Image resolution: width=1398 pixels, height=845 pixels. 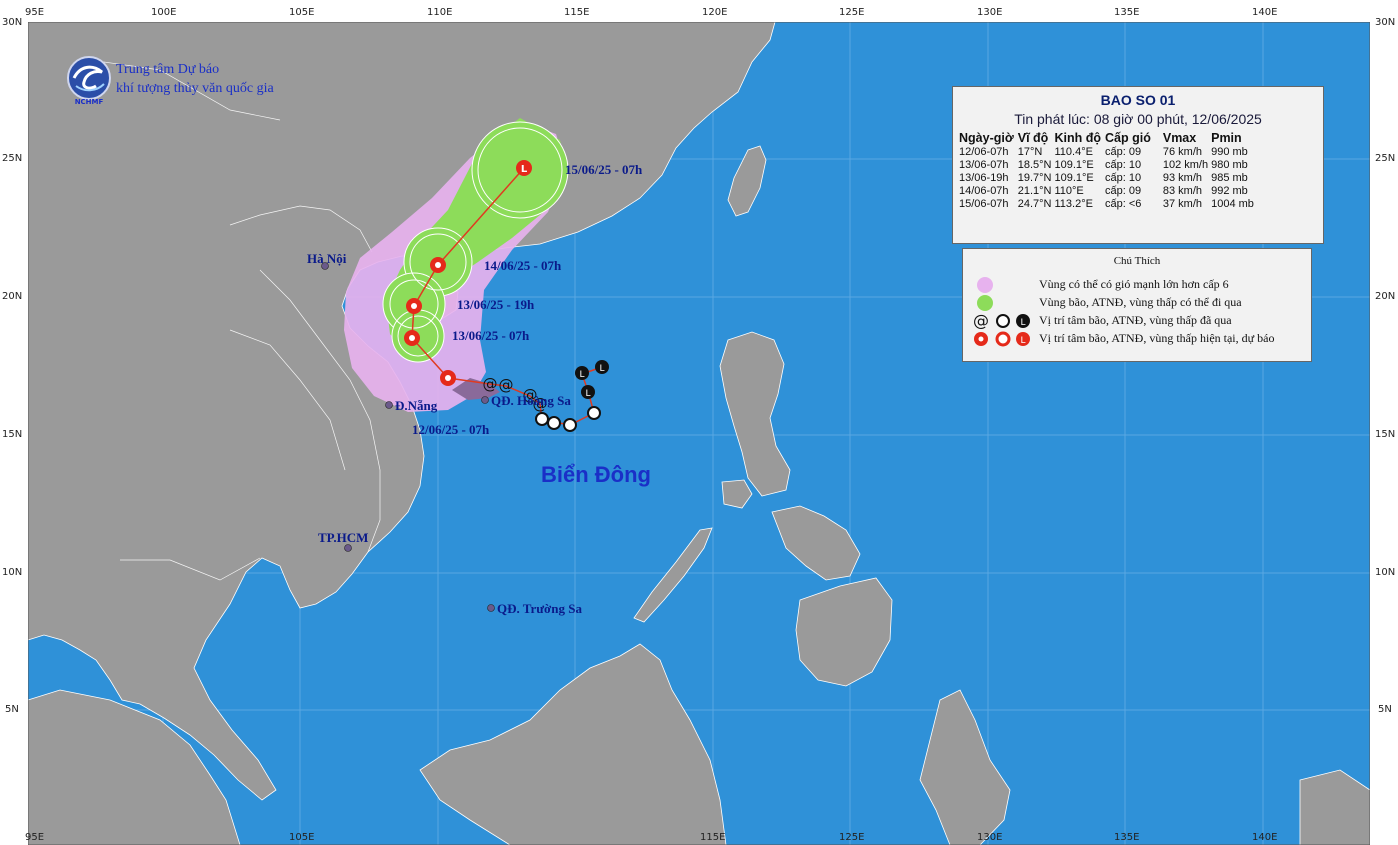 What do you see at coordinates (1385, 22) in the screenshot?
I see `axis-label-right: 30N` at bounding box center [1385, 22].